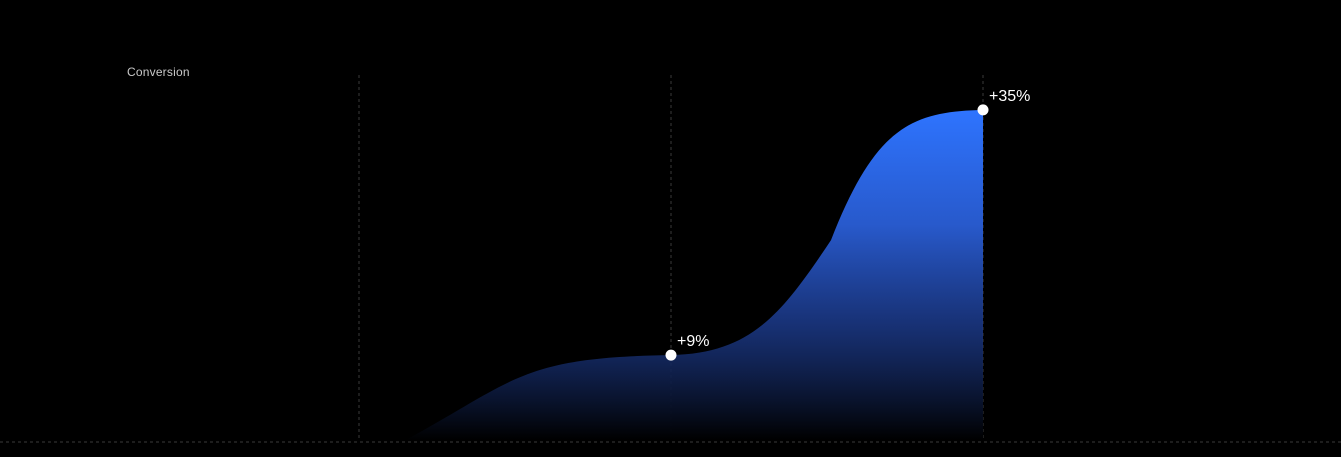  What do you see at coordinates (158, 72) in the screenshot?
I see `chart-title: Conversion` at bounding box center [158, 72].